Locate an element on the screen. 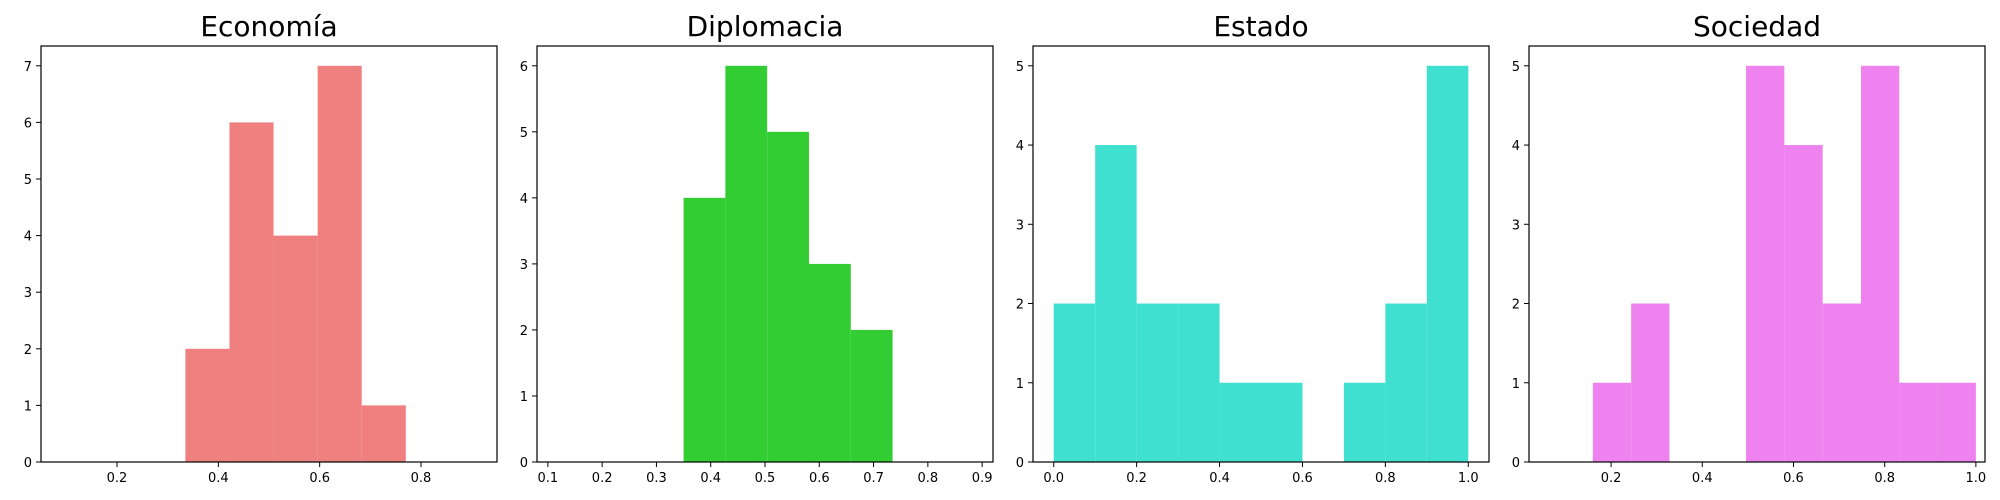 The height and width of the screenshot is (500, 2000). chart-title: Economía is located at coordinates (268, 26).